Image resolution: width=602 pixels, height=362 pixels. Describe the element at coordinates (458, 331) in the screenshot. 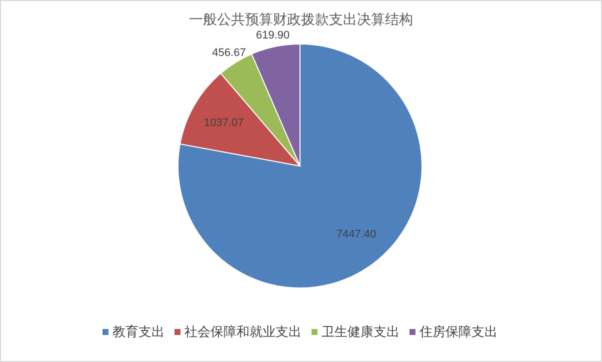

I see `legend-label: 住房保障支出` at that location.